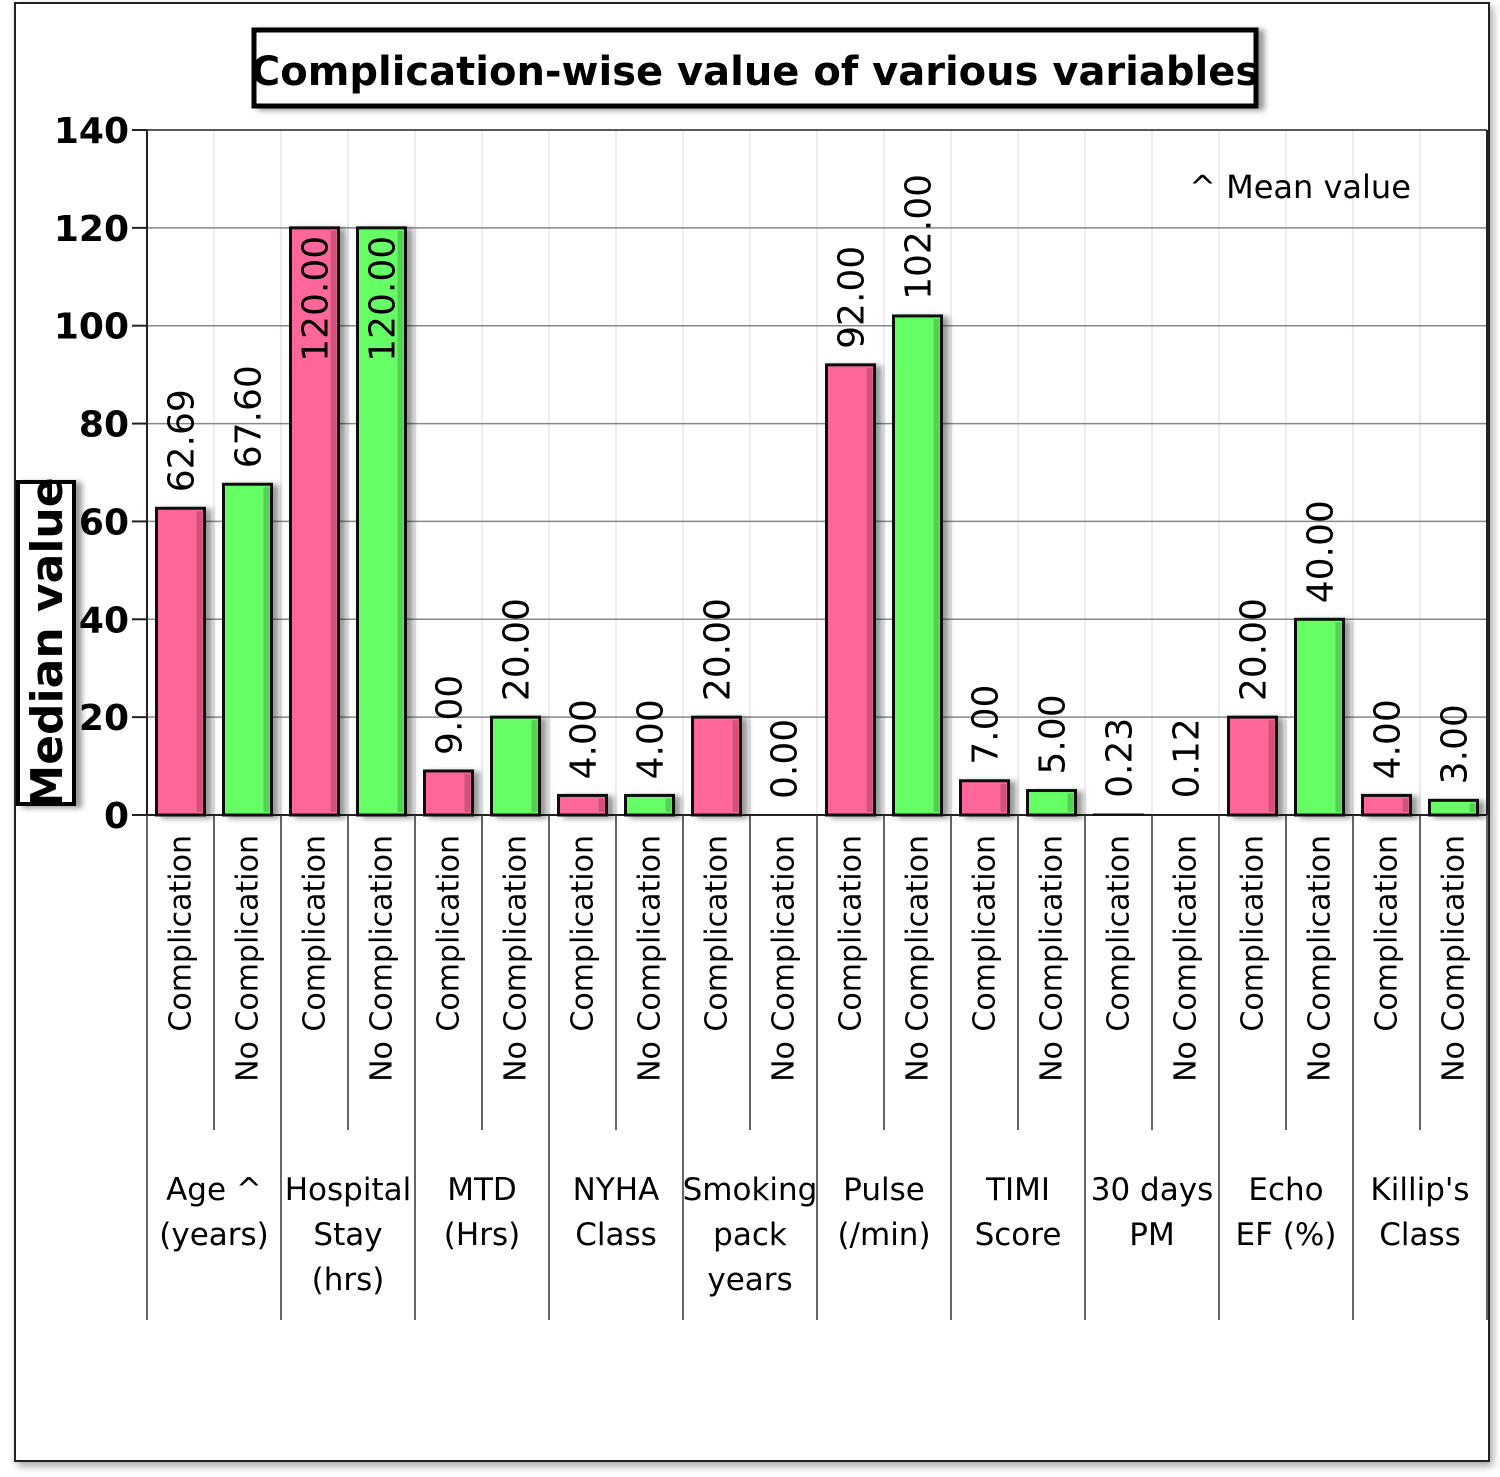  I want to click on x-category-label: EF (%), so click(1286, 1235).